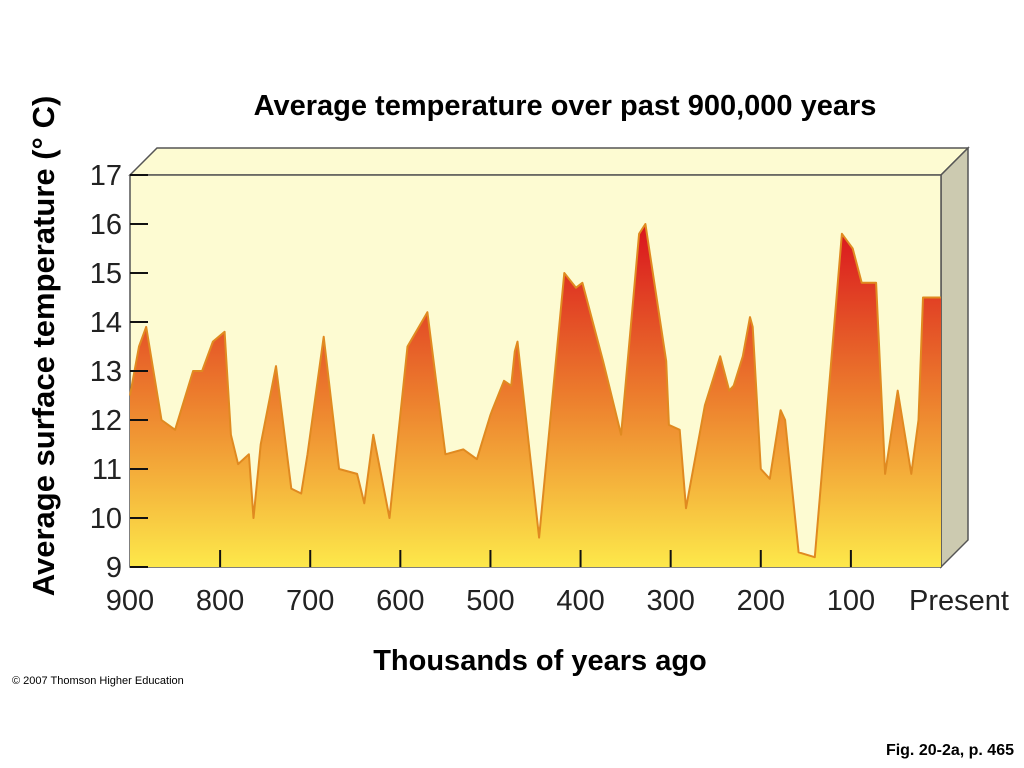  Describe the element at coordinates (540, 661) in the screenshot. I see `x-axis-label: Thousands of years ago` at that location.